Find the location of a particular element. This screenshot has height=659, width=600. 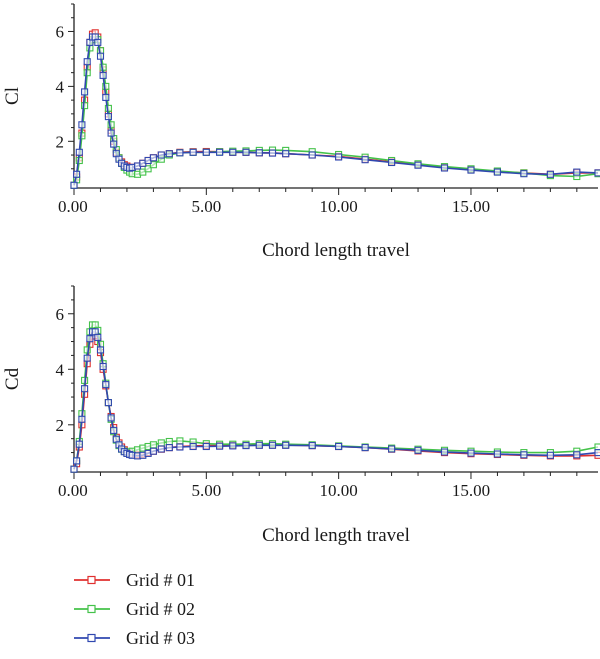

legend-label: Grid # 02 is located at coordinates (160, 609).